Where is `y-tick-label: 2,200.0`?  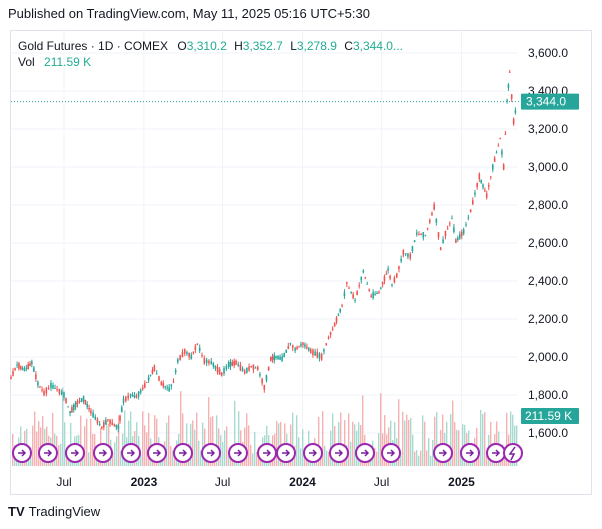 y-tick-label: 2,200.0 is located at coordinates (548, 319).